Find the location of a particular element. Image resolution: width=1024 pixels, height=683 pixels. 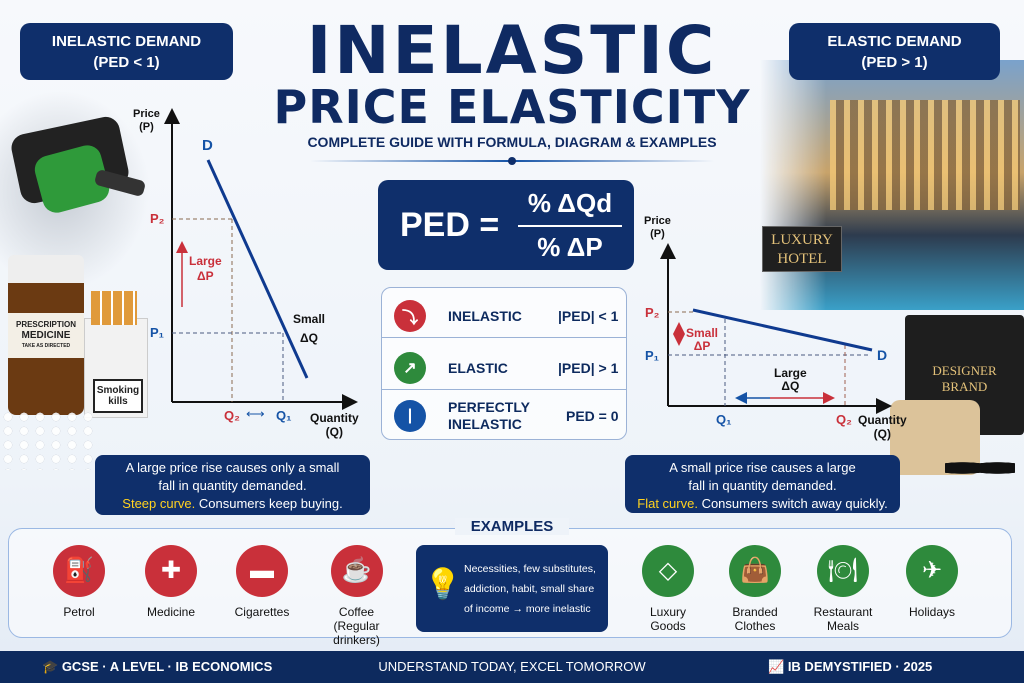

elastic-demand-diagram is located at coordinates (776, 328).